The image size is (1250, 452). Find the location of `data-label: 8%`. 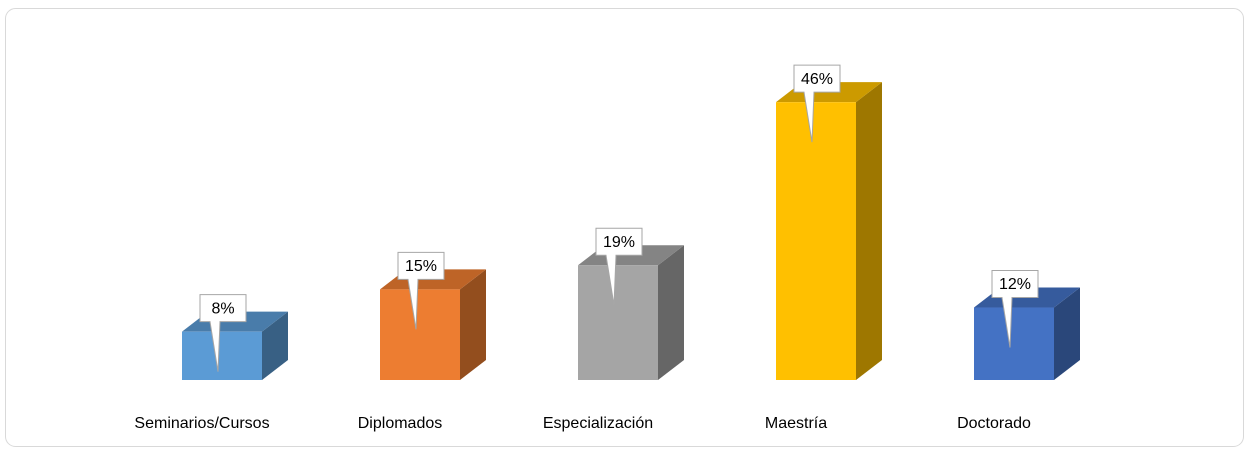

data-label: 8% is located at coordinates (222, 308).